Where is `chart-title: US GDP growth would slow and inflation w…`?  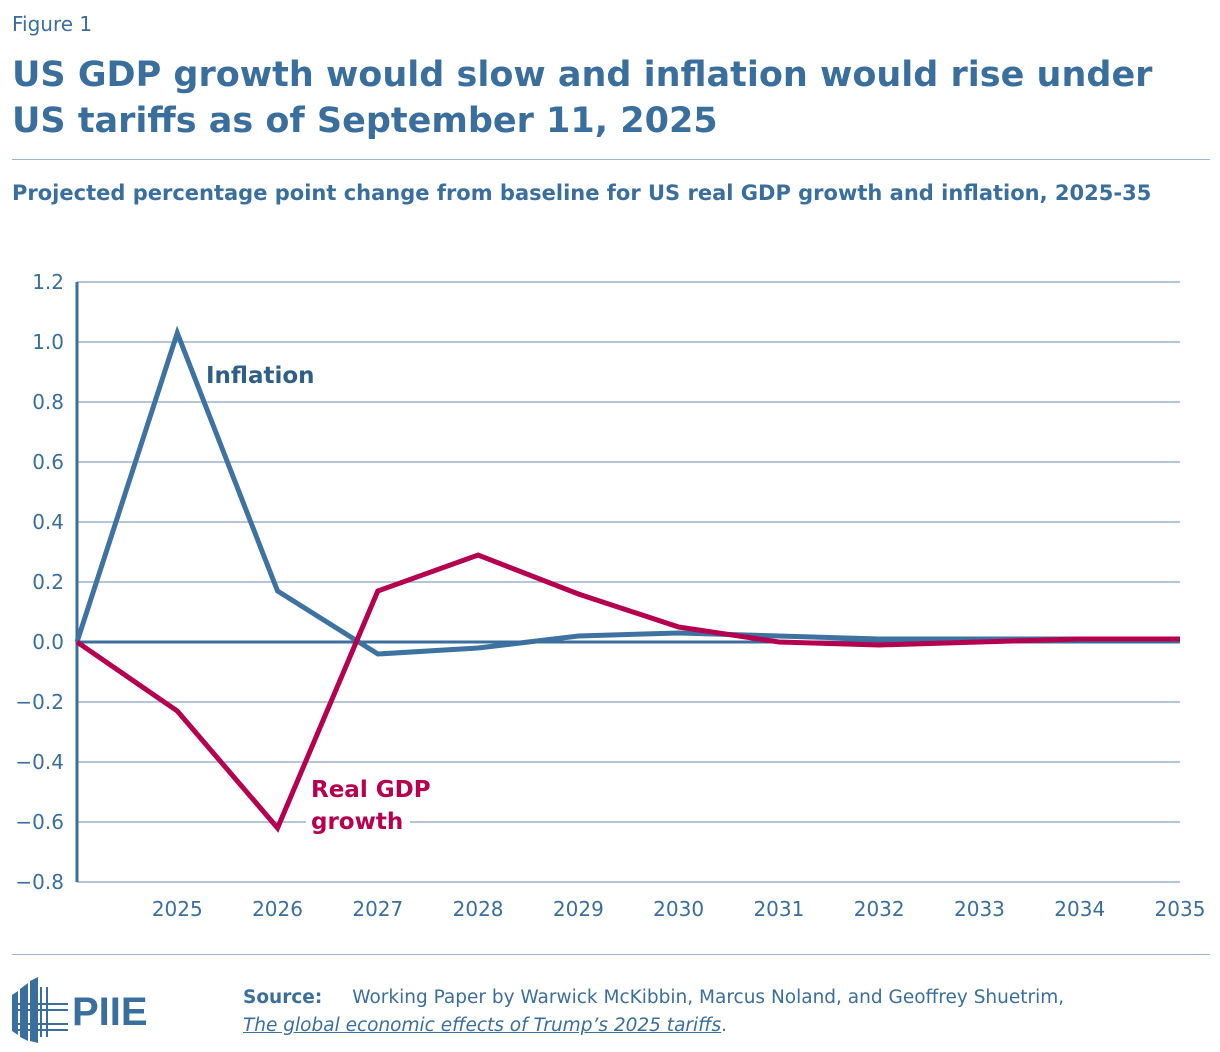
chart-title: US GDP growth would slow and inflation w… is located at coordinates (582, 98).